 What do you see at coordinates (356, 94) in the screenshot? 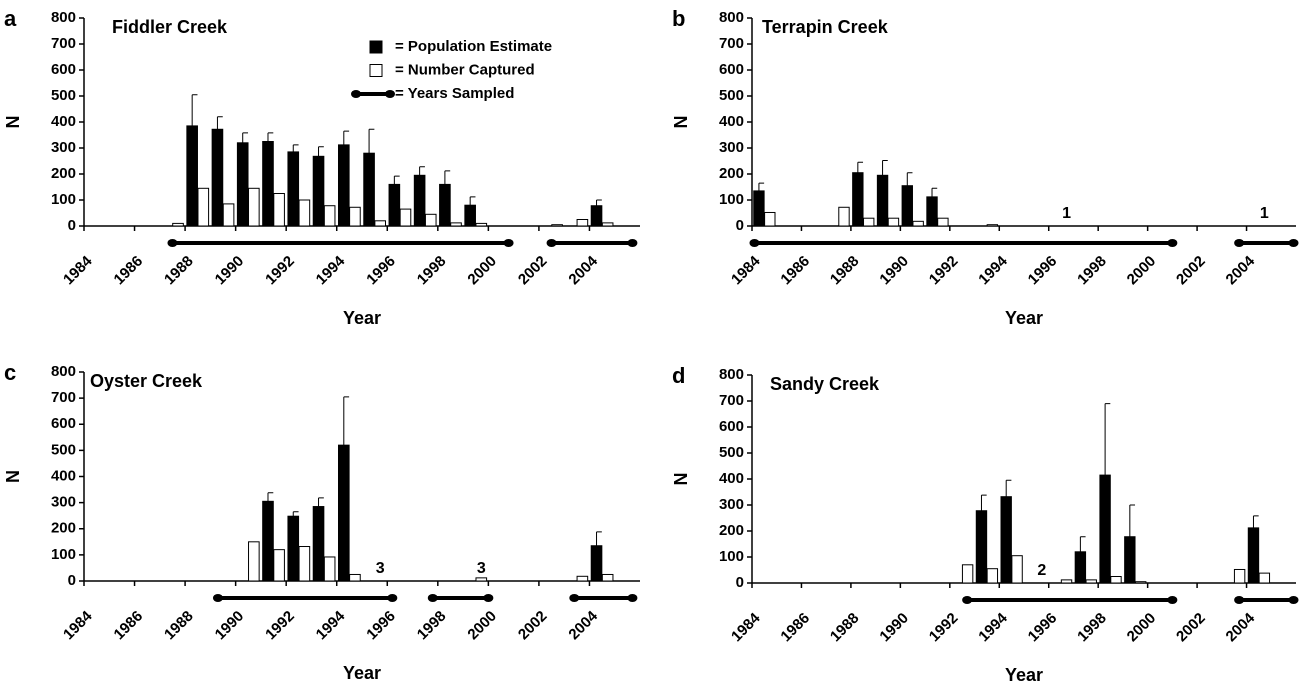
I see `legend-dot` at bounding box center [356, 94].